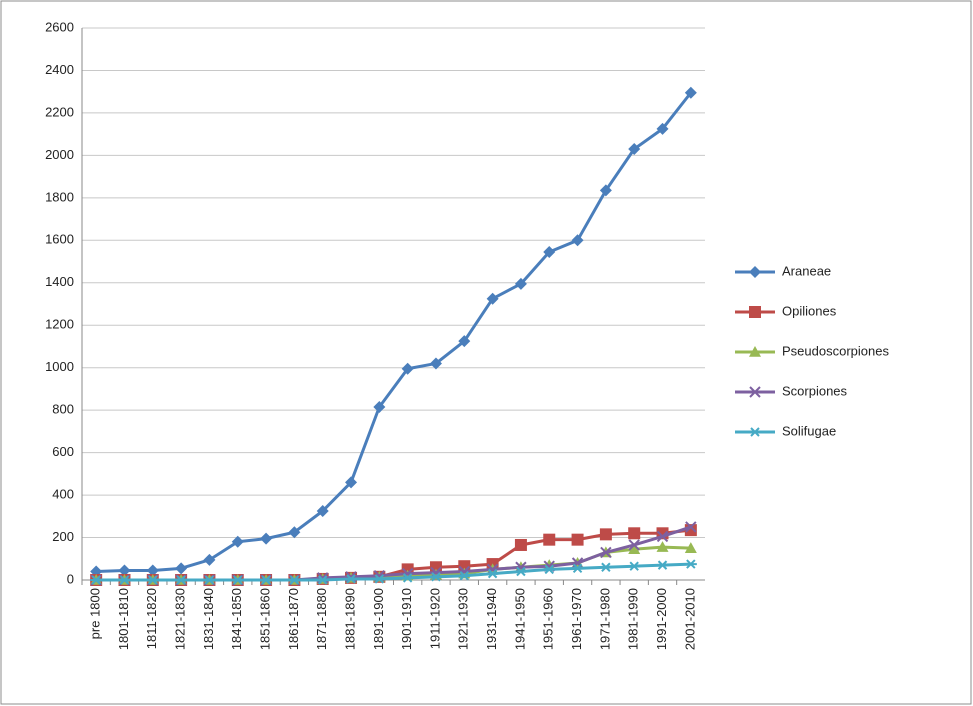 This screenshot has height=706, width=973. Describe the element at coordinates (63, 409) in the screenshot. I see `y-tick-label: 800` at that location.